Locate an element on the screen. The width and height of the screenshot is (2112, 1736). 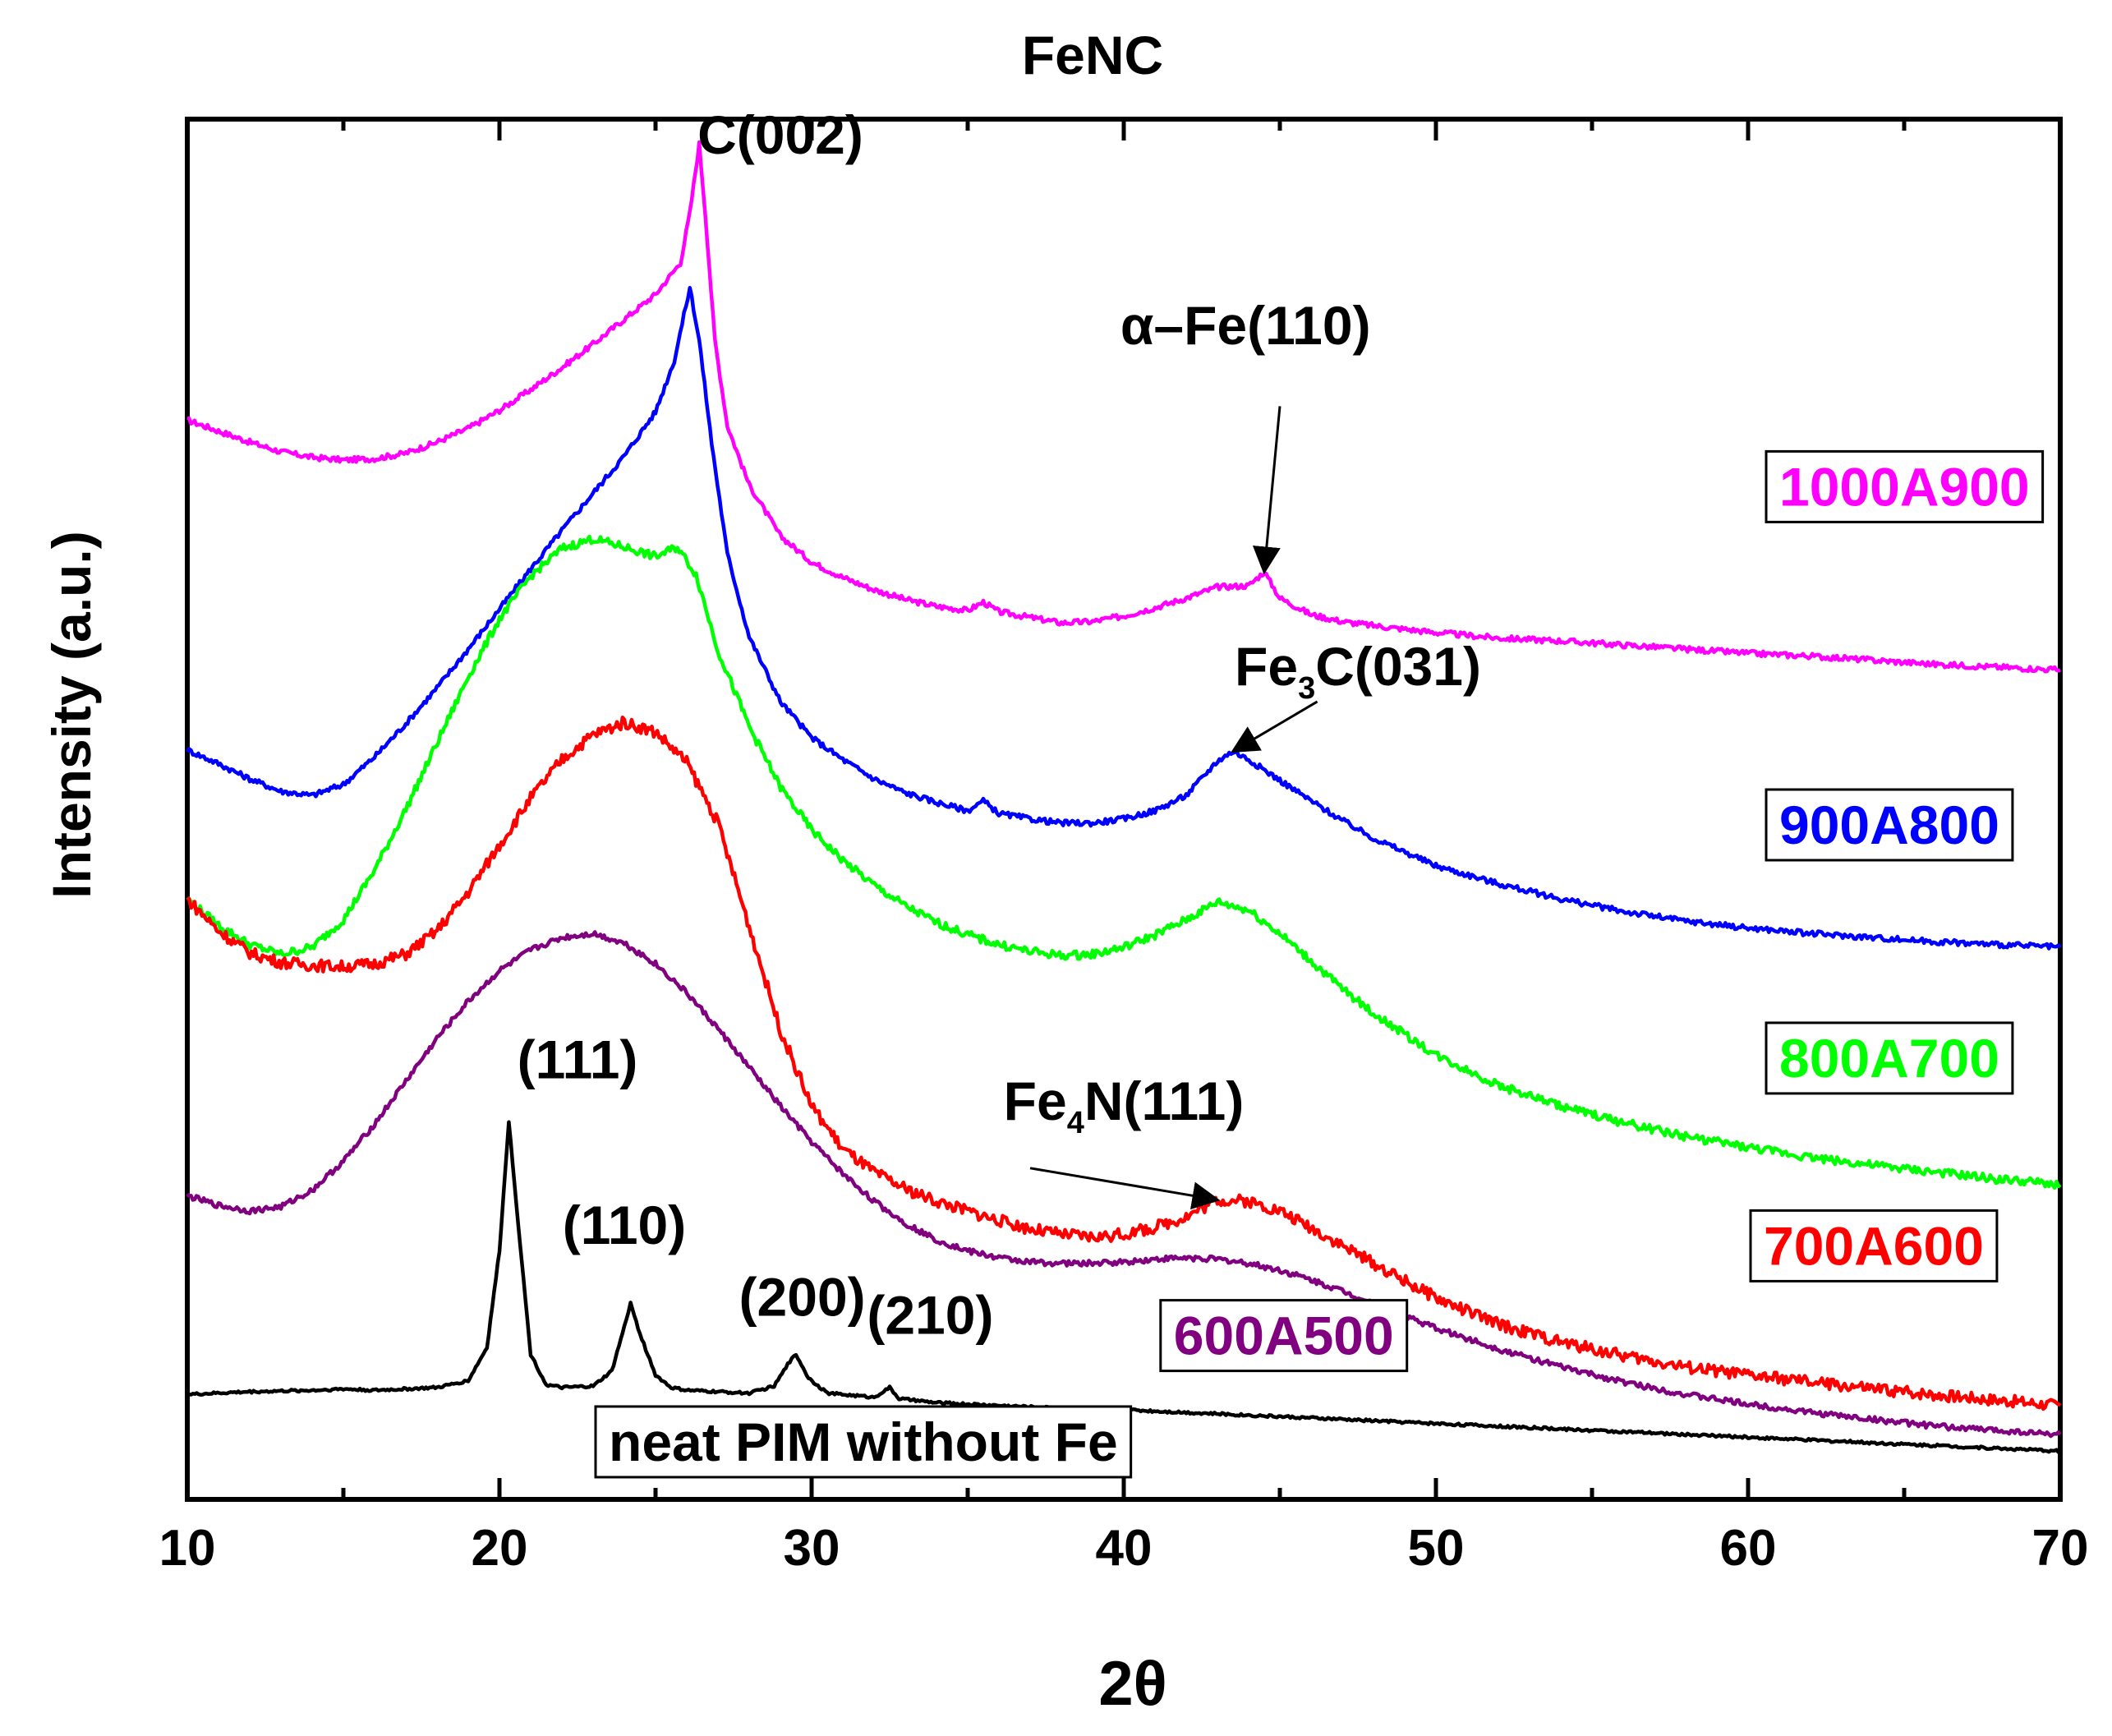
annotation-label: (110) is located at coordinates (624, 1225).